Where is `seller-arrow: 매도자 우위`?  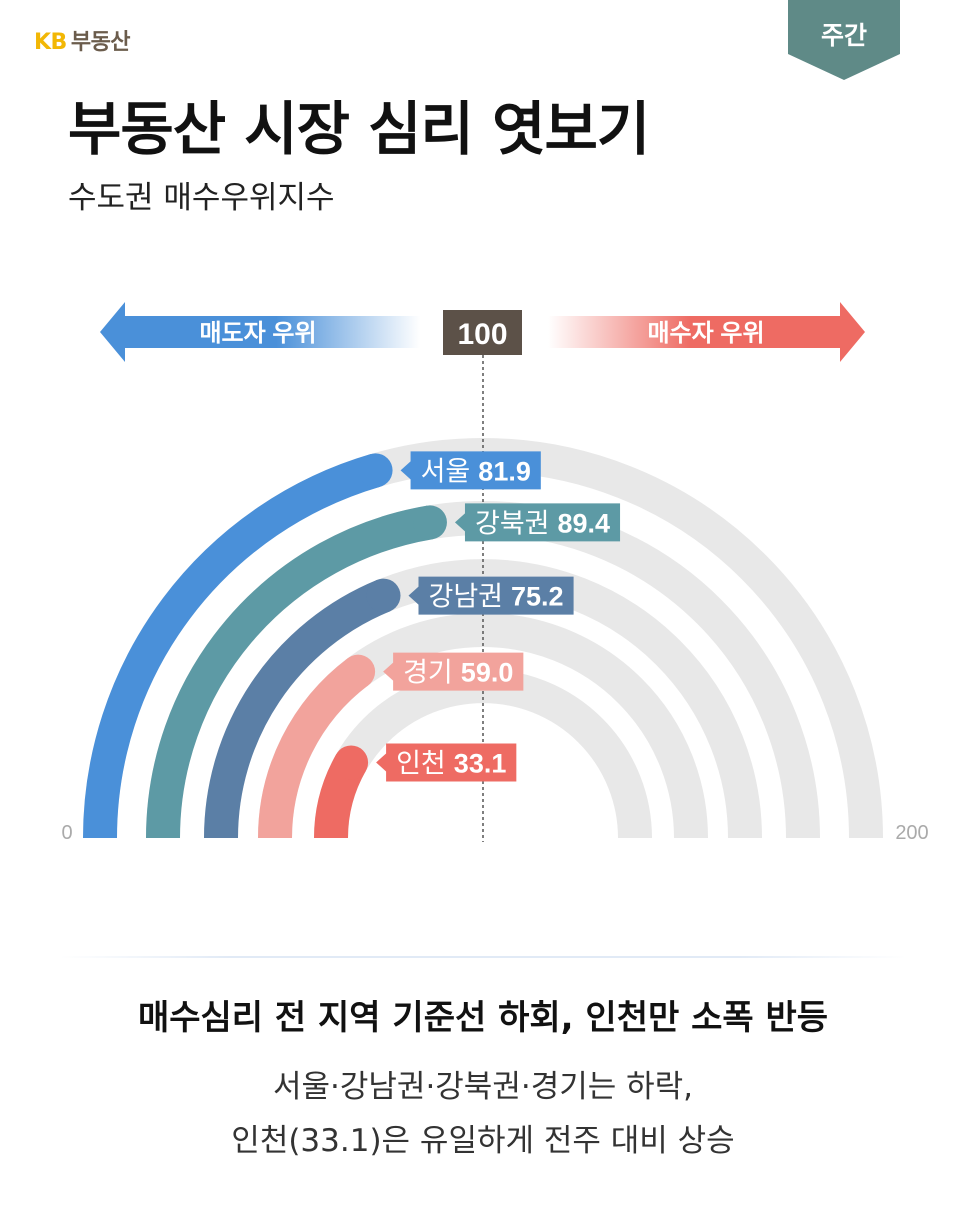 seller-arrow: 매도자 우위 is located at coordinates (260, 332).